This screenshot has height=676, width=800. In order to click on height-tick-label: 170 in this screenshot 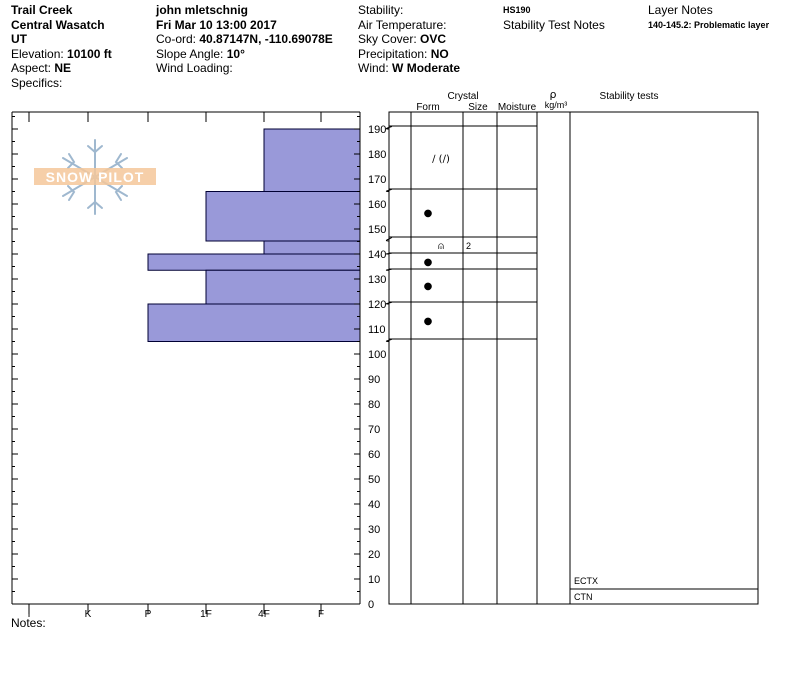, I will do `click(377, 180)`.